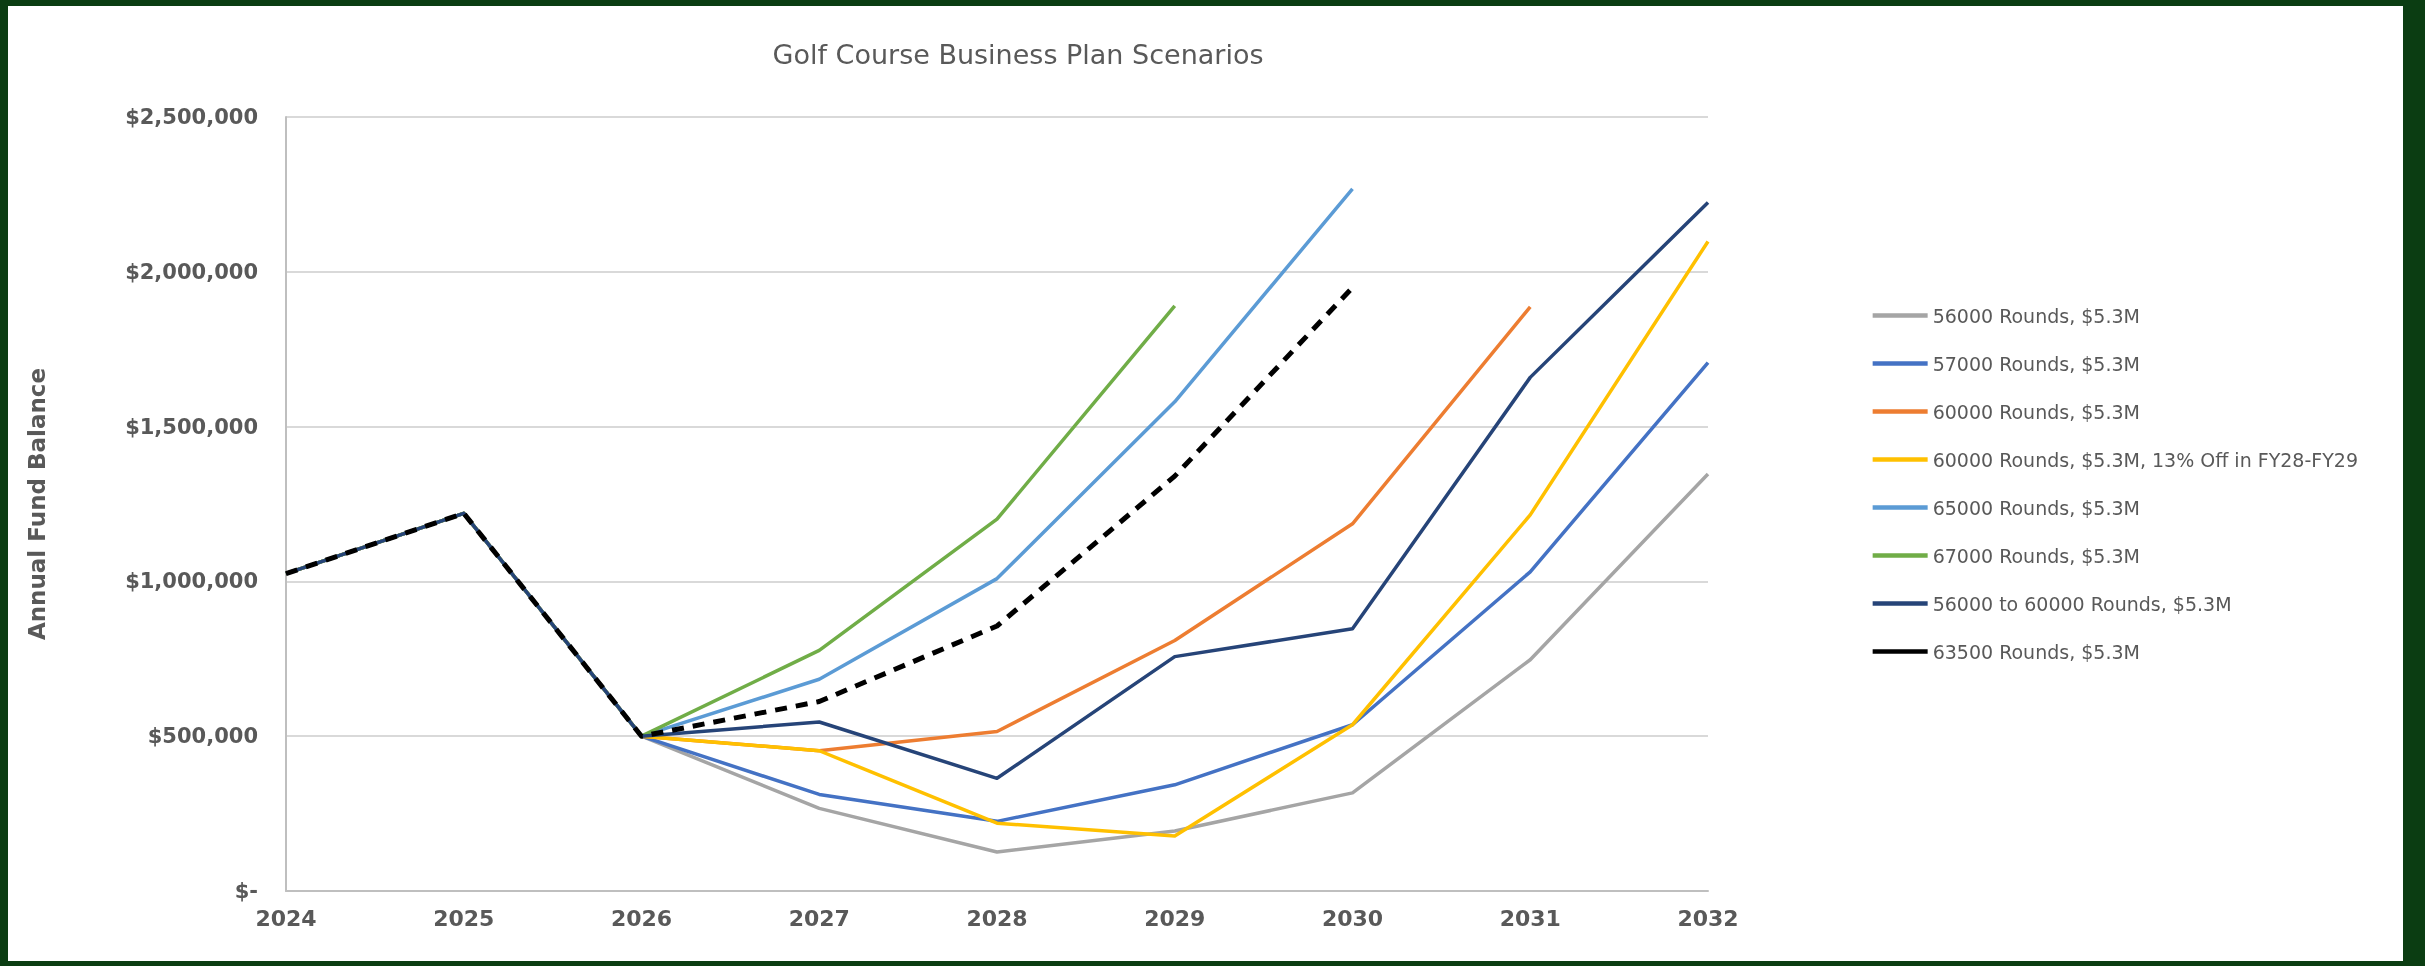 This screenshot has width=2425, height=966. Describe the element at coordinates (1530, 918) in the screenshot. I see `x-tick-label: 2031` at that location.